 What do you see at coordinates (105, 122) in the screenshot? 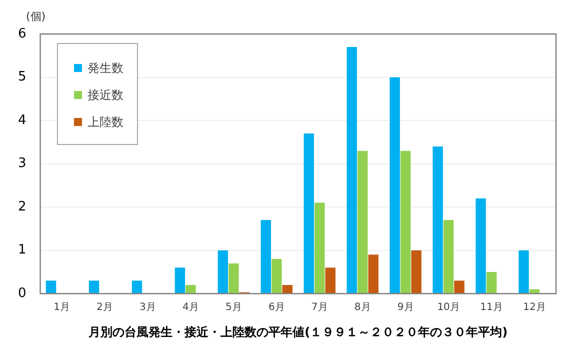
I see `legend-label: 上陸数` at bounding box center [105, 122].